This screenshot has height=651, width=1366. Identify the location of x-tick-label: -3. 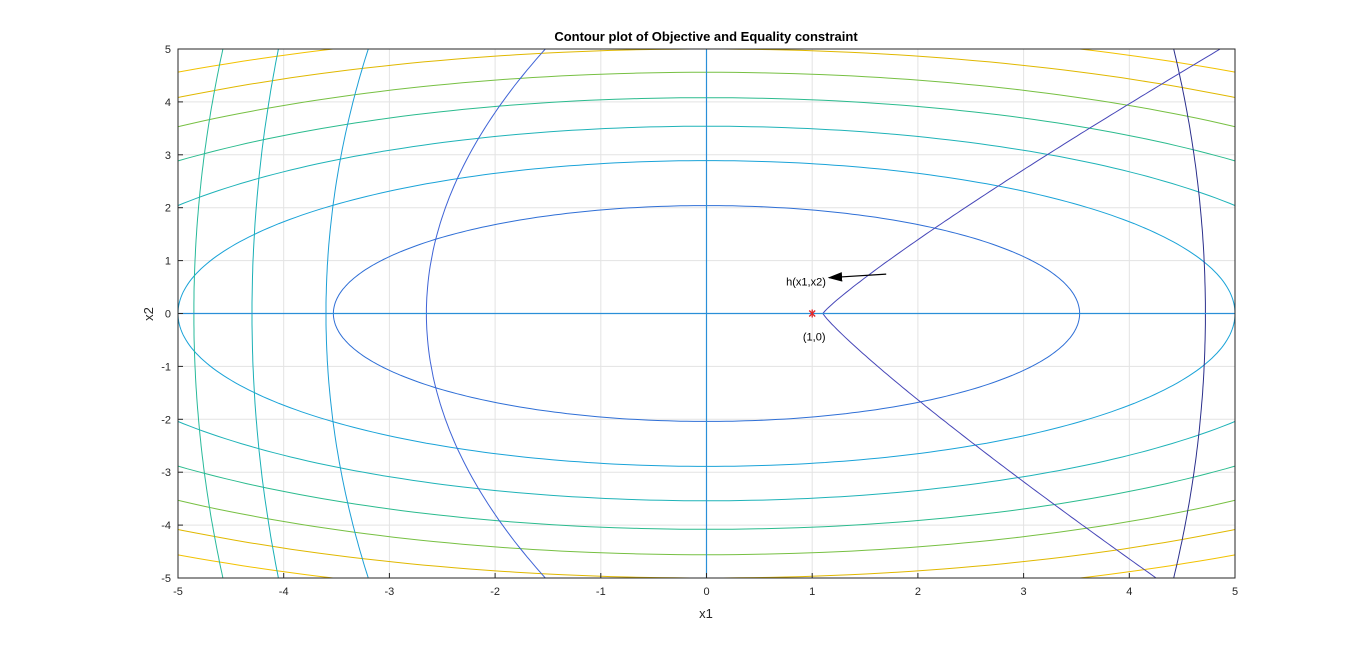
(390, 592).